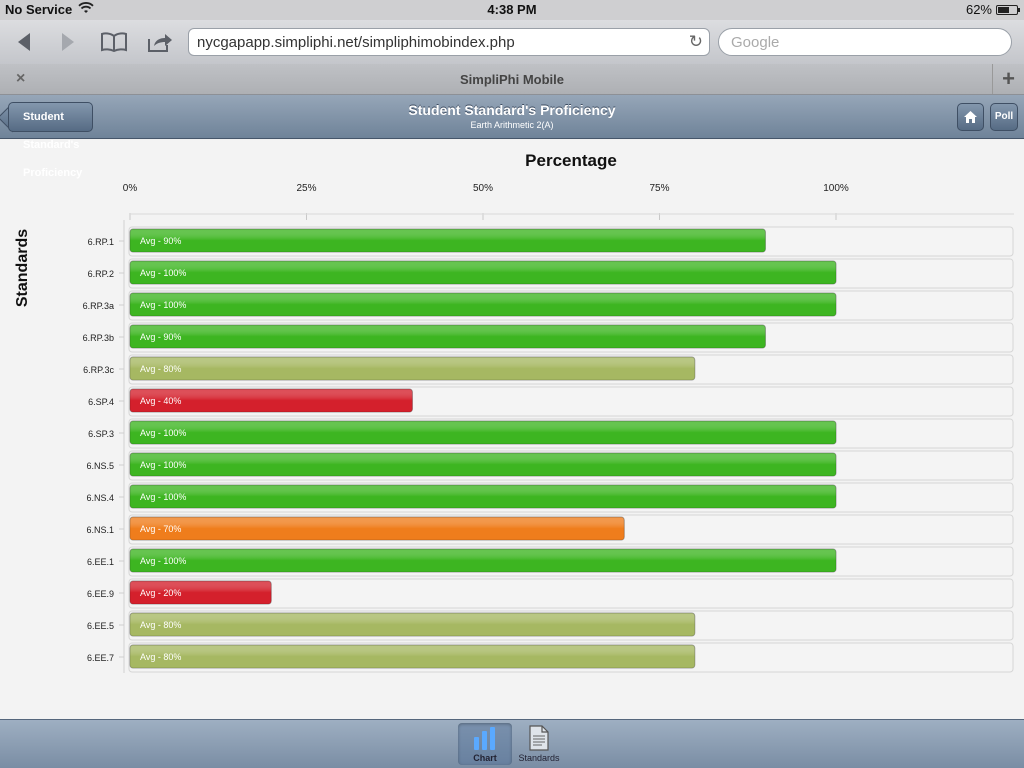 This screenshot has height=768, width=1024. Describe the element at coordinates (755, 42) in the screenshot. I see `search-placeholder: Google` at that location.